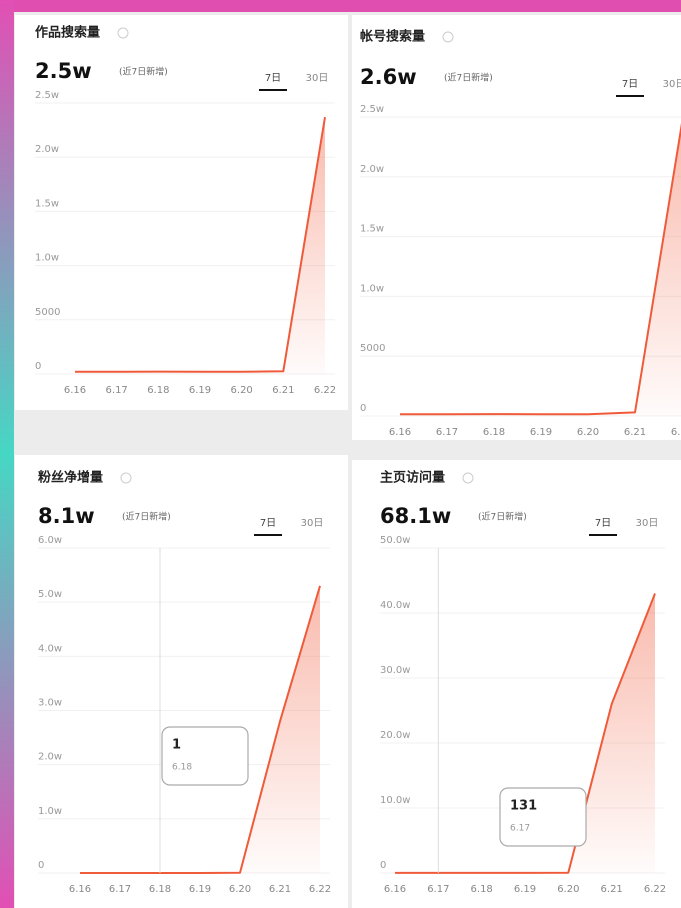  What do you see at coordinates (50, 703) in the screenshot?
I see `y-tick-label: 3.0w` at bounding box center [50, 703].